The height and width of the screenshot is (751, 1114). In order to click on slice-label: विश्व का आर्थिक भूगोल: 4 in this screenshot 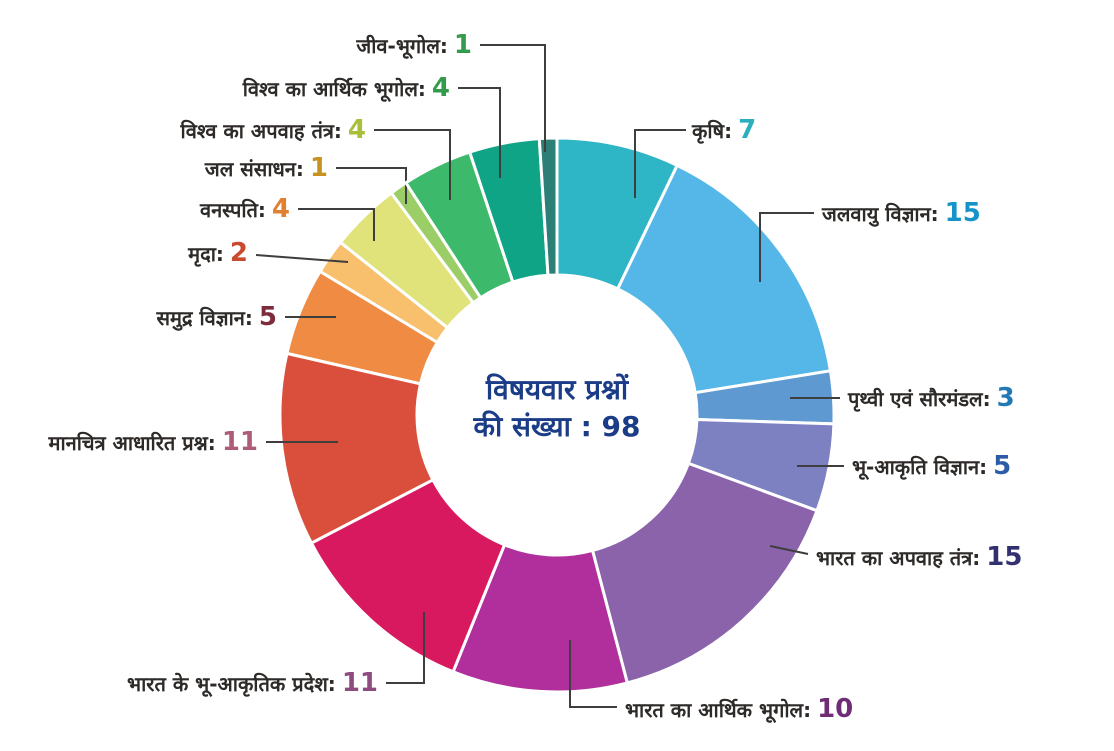, I will do `click(346, 88)`.